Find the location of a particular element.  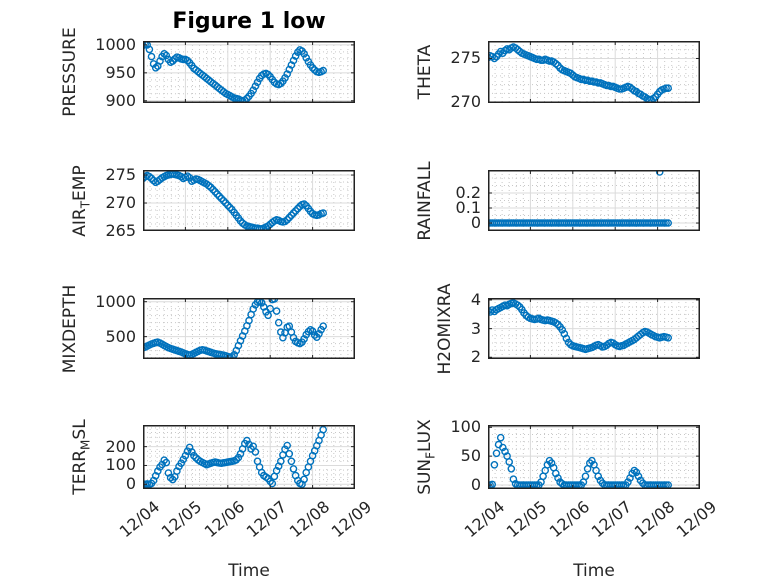

subplot-rainfall: RAINFALL 0 0.1 0.2 is located at coordinates (557, 200).